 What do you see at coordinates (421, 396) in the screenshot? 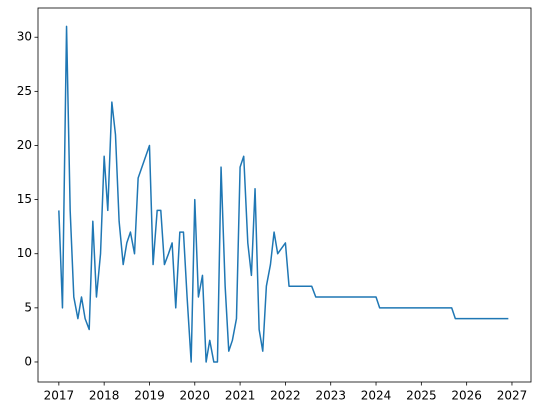
I see `x-tick-label: 2025` at bounding box center [421, 396].